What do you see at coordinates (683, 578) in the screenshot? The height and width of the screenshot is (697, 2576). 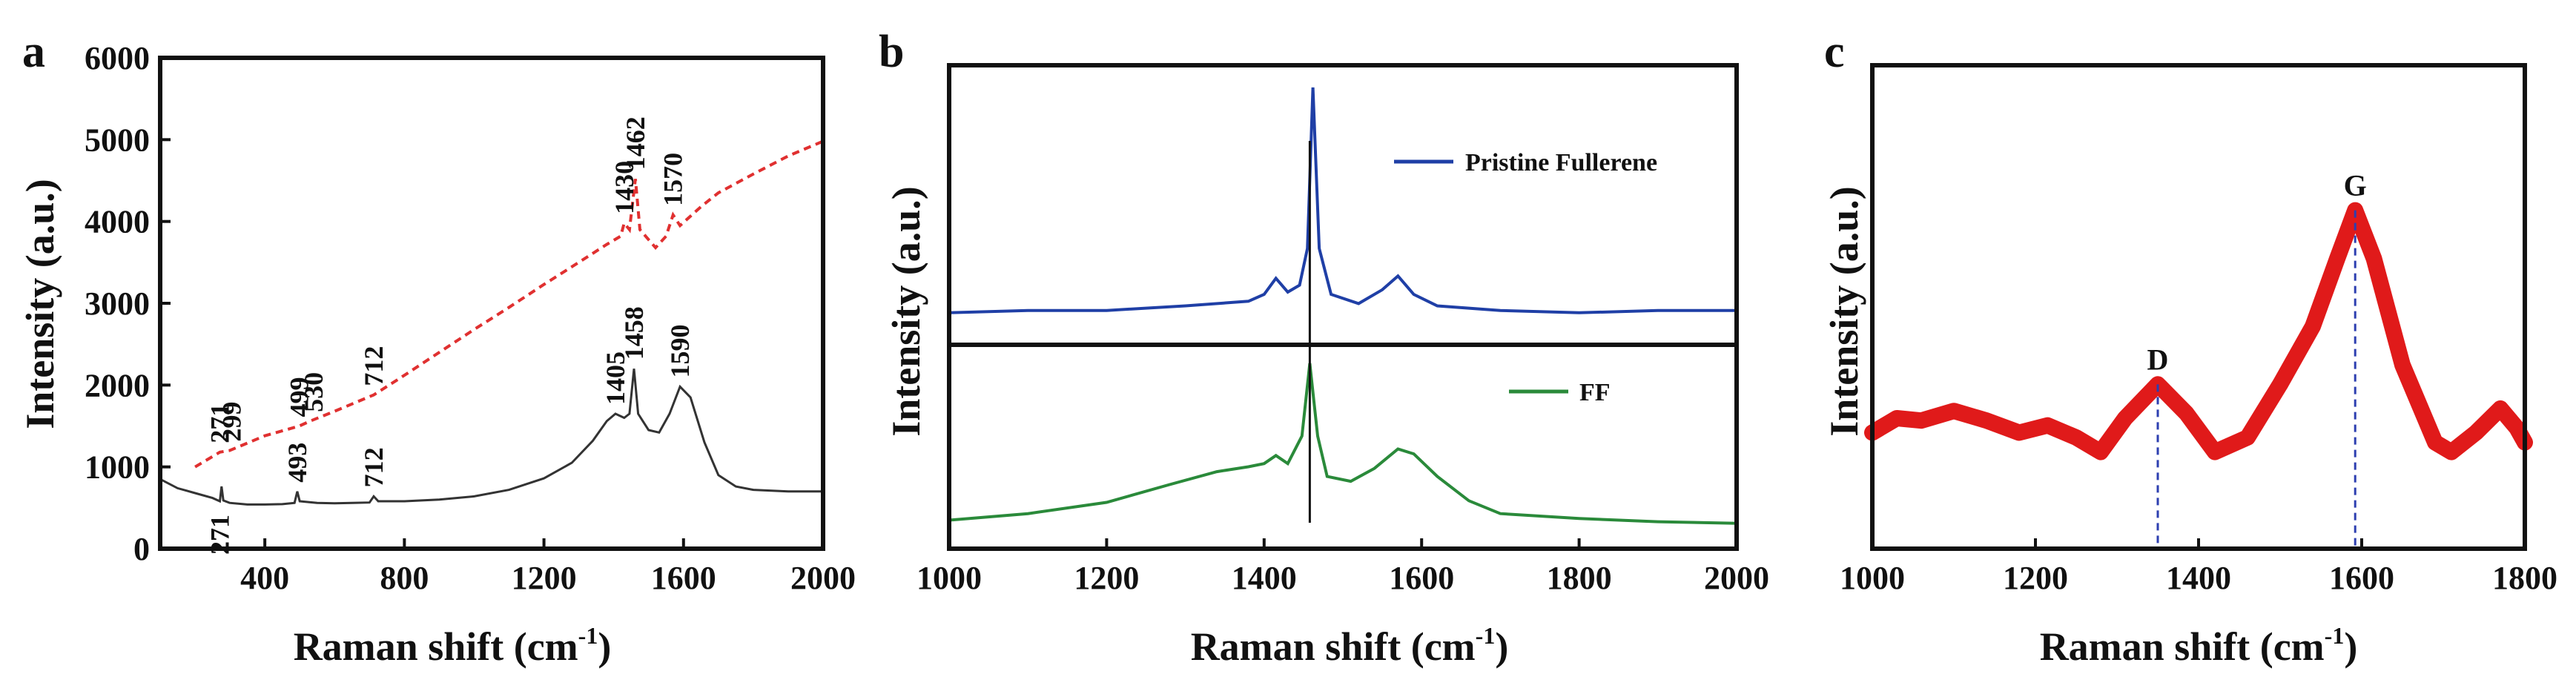 I see `panel-a-xtick-label: 1600` at bounding box center [683, 578].